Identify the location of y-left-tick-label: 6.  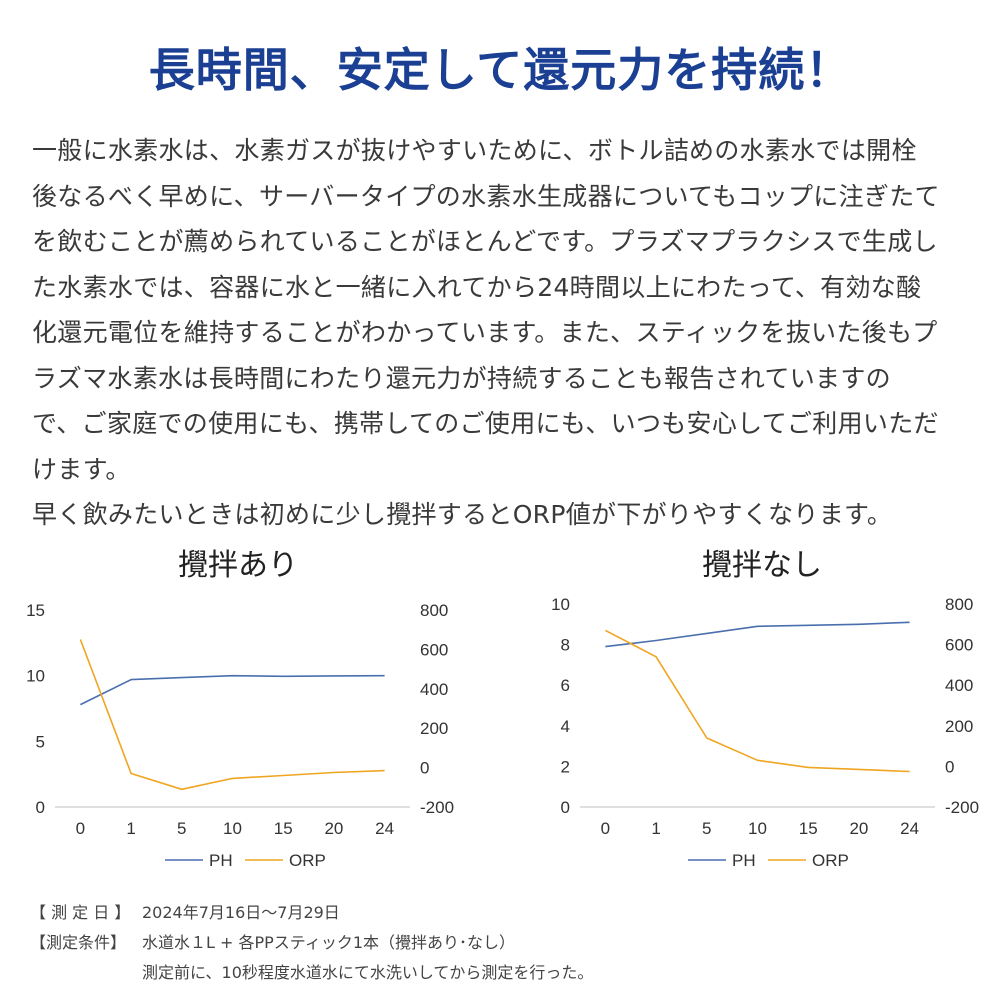
(565, 685).